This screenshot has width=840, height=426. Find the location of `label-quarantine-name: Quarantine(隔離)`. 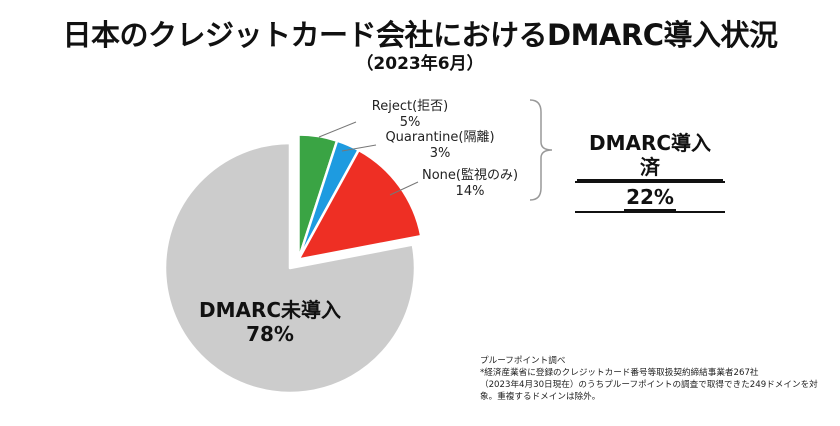

label-quarantine-name: Quarantine(隔離) is located at coordinates (440, 137).